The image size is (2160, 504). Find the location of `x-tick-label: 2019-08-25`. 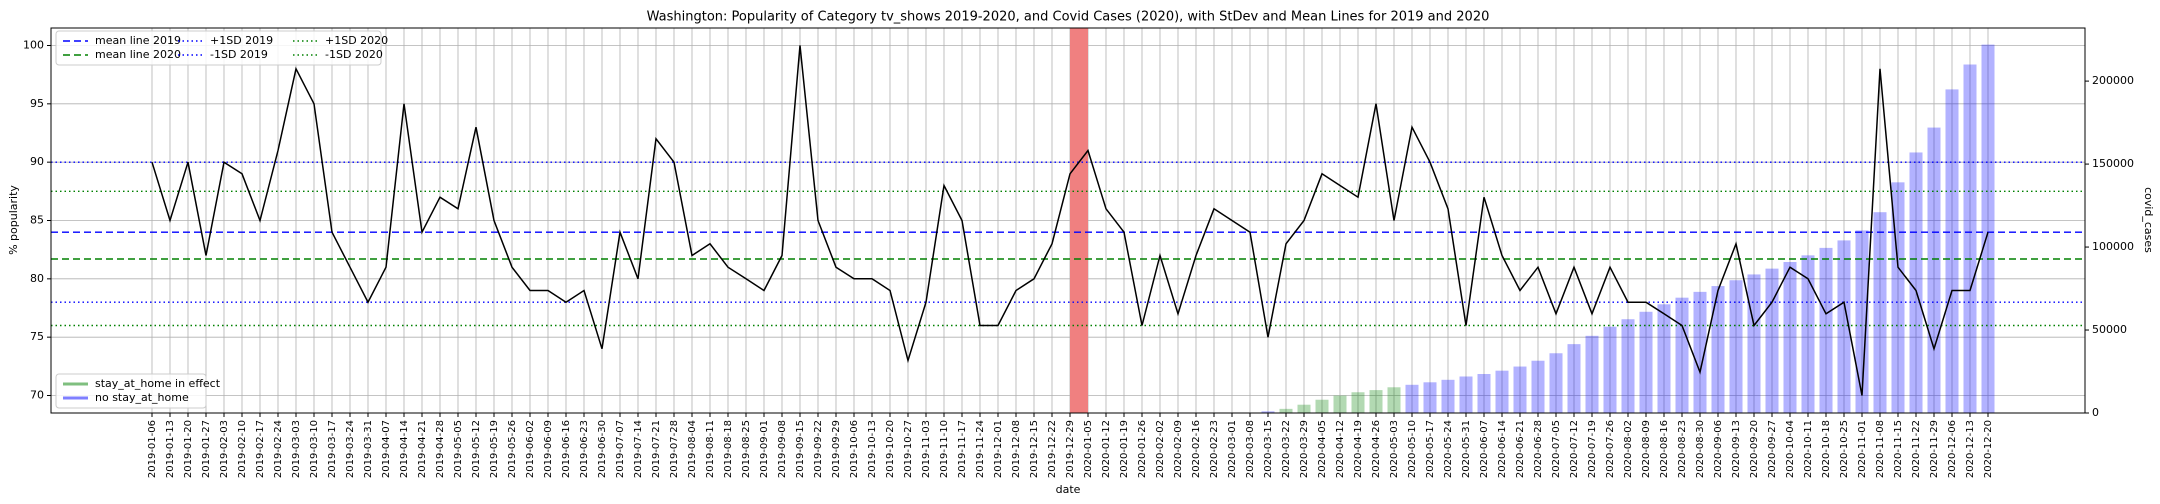

x-tick-label: 2019-08-25 is located at coordinates (746, 449).